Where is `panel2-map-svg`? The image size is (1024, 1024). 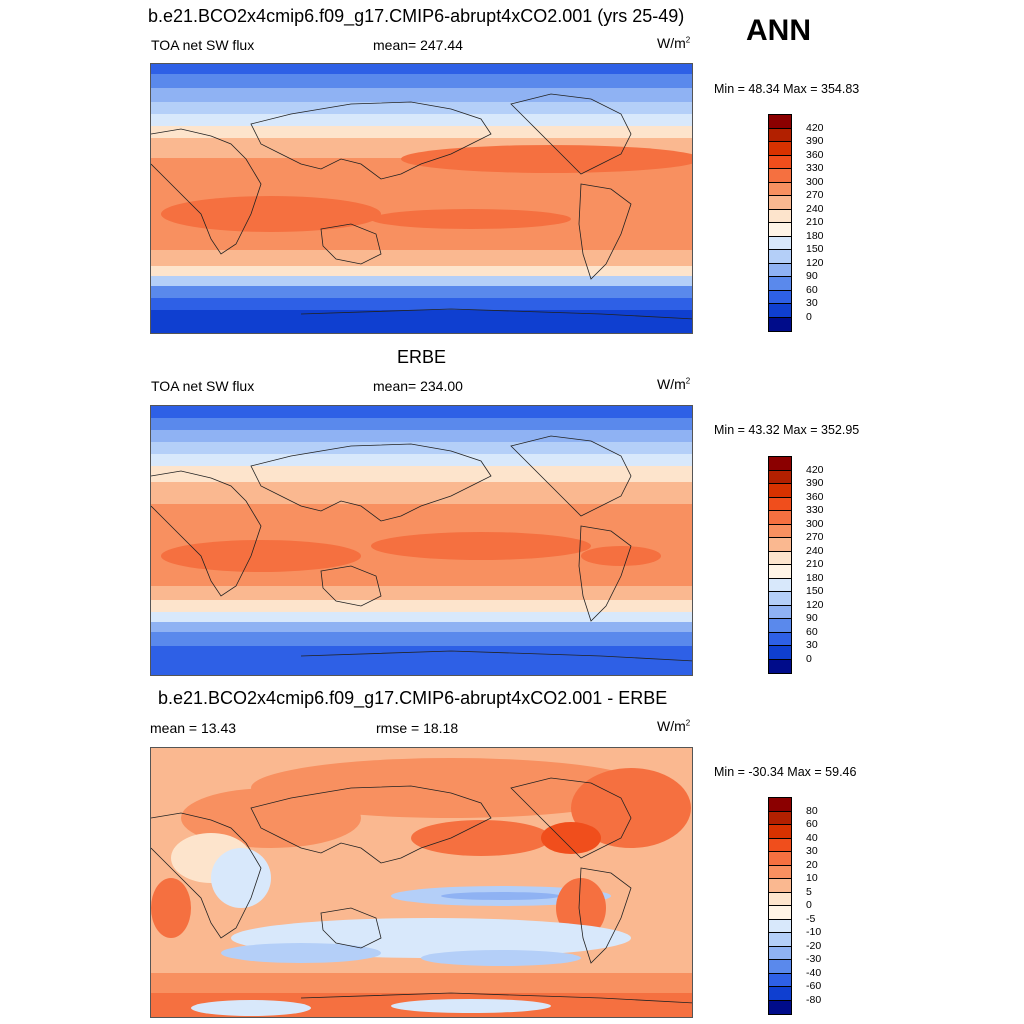
panel2-map-svg is located at coordinates (421, 540).